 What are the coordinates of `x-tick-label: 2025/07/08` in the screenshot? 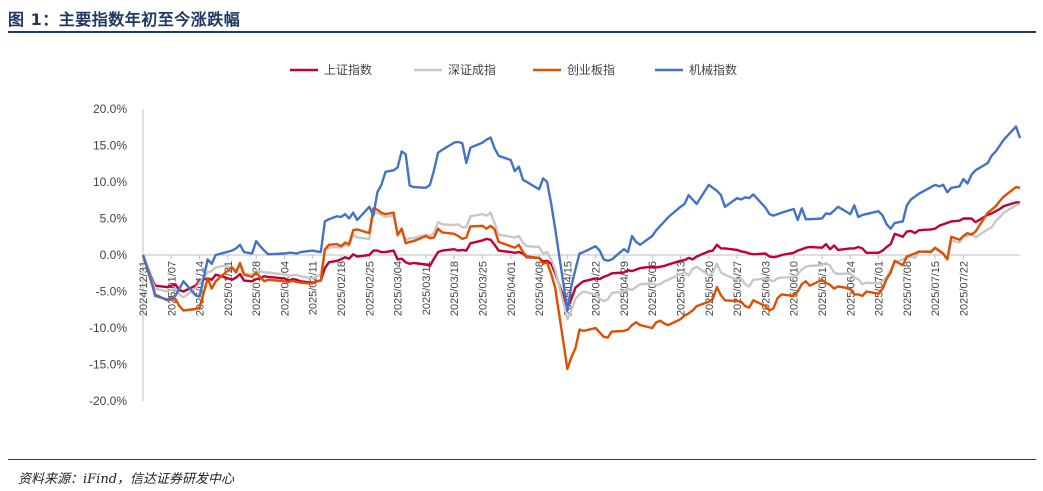 It's located at (908, 288).